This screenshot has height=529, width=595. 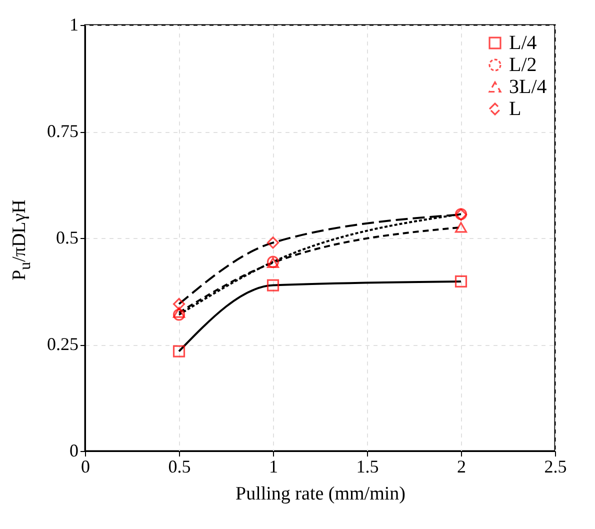 I want to click on y-tick-label: 0, so click(x=74, y=450).